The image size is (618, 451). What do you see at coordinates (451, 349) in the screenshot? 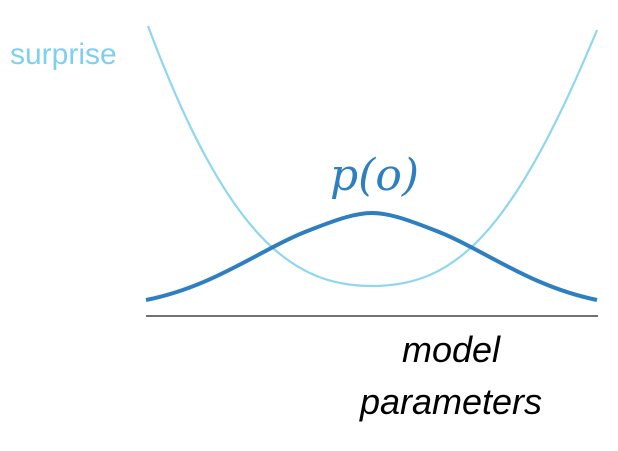
I see `x-axis-label-line-1: model` at bounding box center [451, 349].